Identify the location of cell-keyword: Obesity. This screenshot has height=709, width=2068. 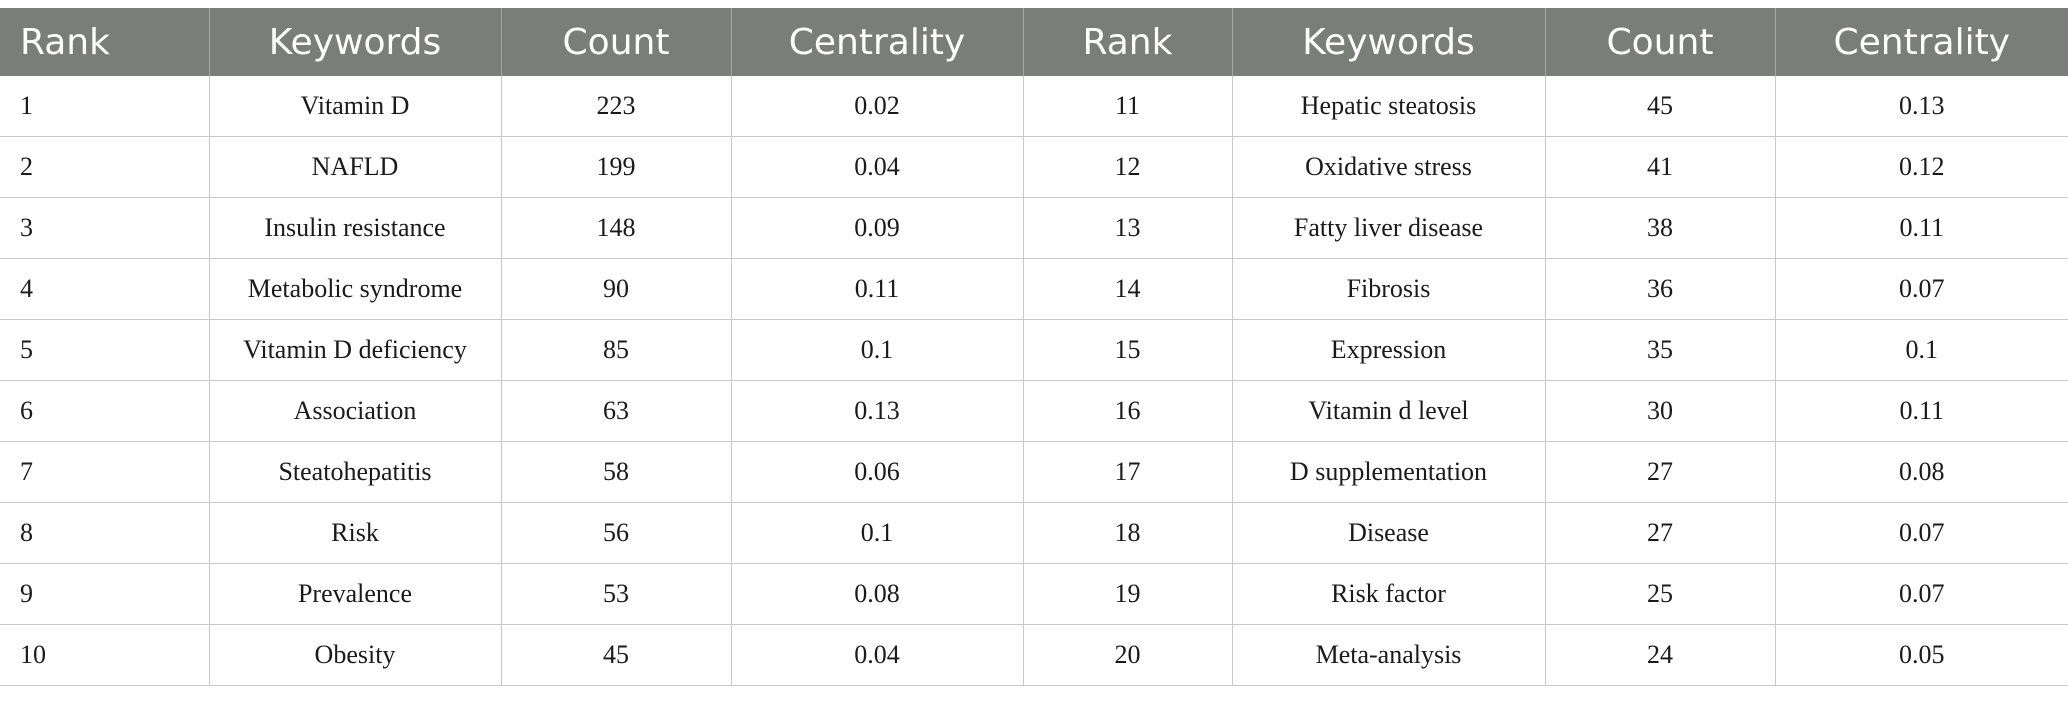
(355, 655).